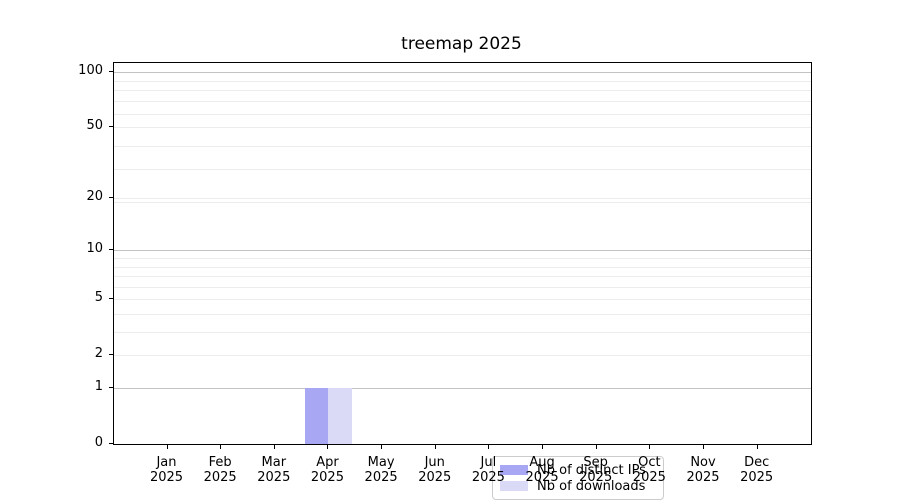  What do you see at coordinates (98, 298) in the screenshot?
I see `y-tick-label: 5` at bounding box center [98, 298].